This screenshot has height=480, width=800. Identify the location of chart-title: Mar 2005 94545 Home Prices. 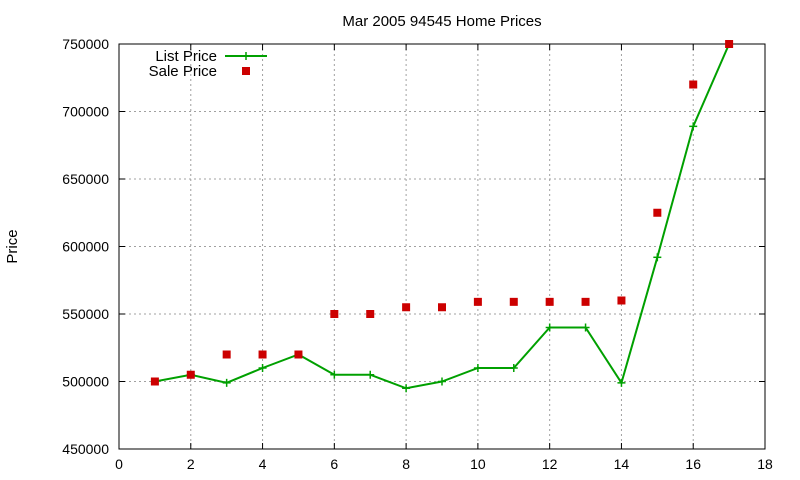
(441, 21).